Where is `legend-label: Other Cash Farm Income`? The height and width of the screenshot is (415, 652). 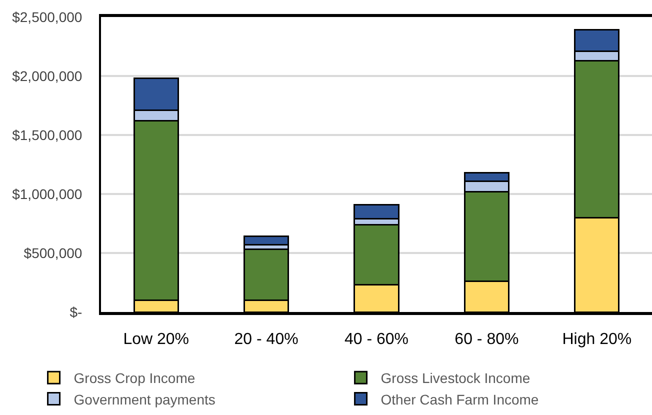 legend-label: Other Cash Farm Income is located at coordinates (459, 399).